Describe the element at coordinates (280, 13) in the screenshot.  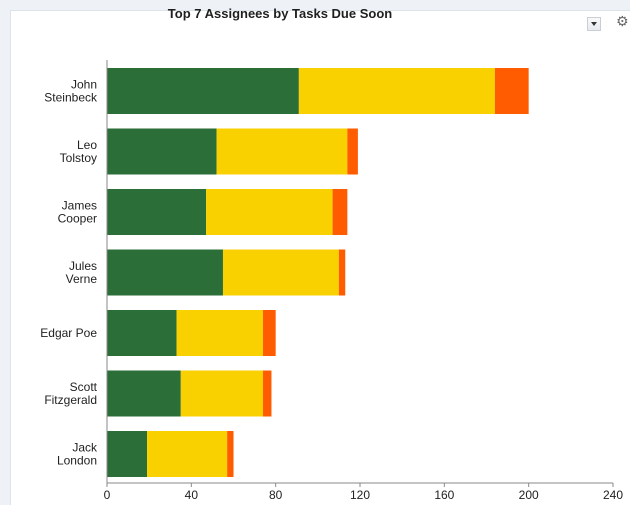
I see `chart-title: Top 7 Assignees by Tasks Due Soon` at that location.